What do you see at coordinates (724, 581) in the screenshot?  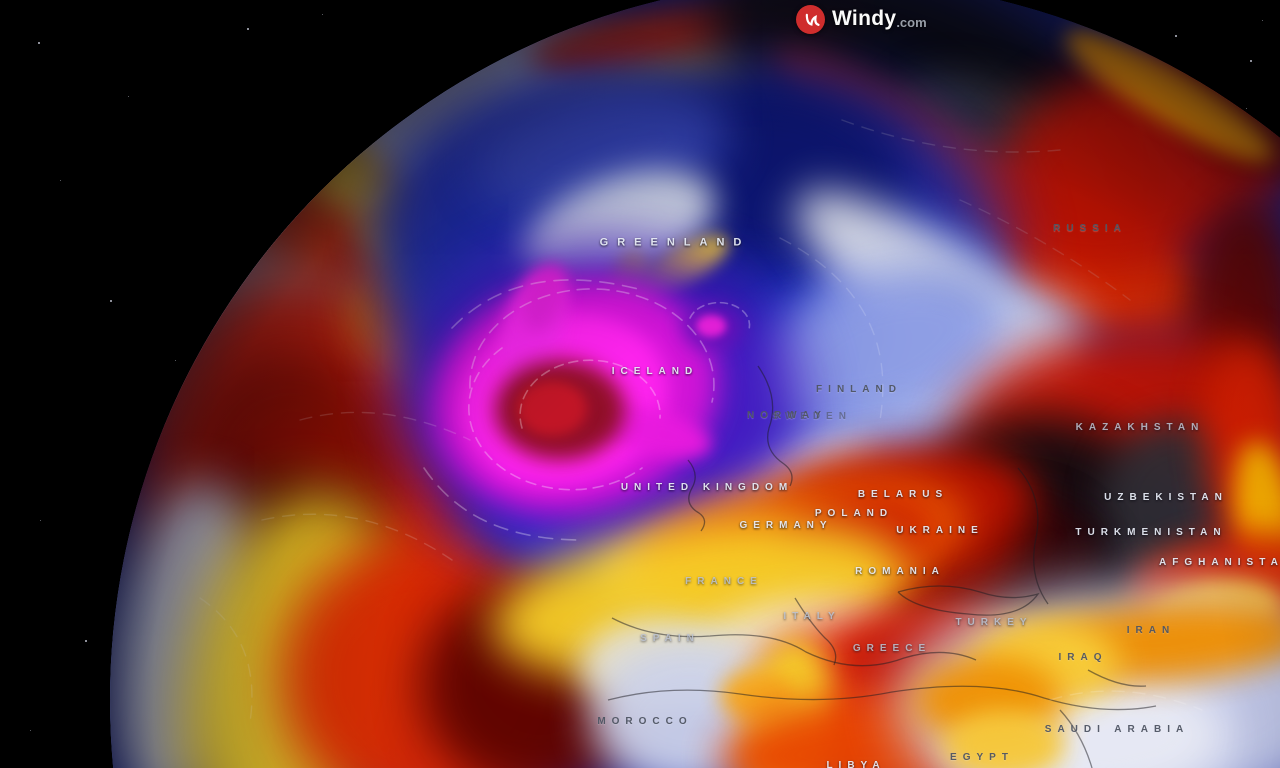 I see `map-label-france: FRANCE` at bounding box center [724, 581].